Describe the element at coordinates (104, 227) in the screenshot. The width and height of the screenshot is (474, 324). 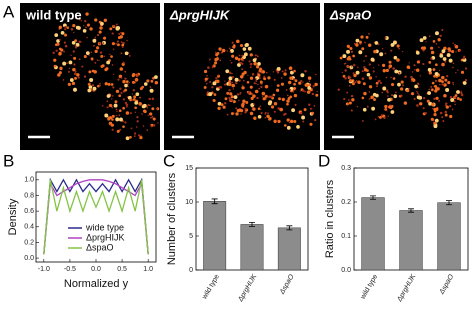
I see `legend-label: wide type` at that location.